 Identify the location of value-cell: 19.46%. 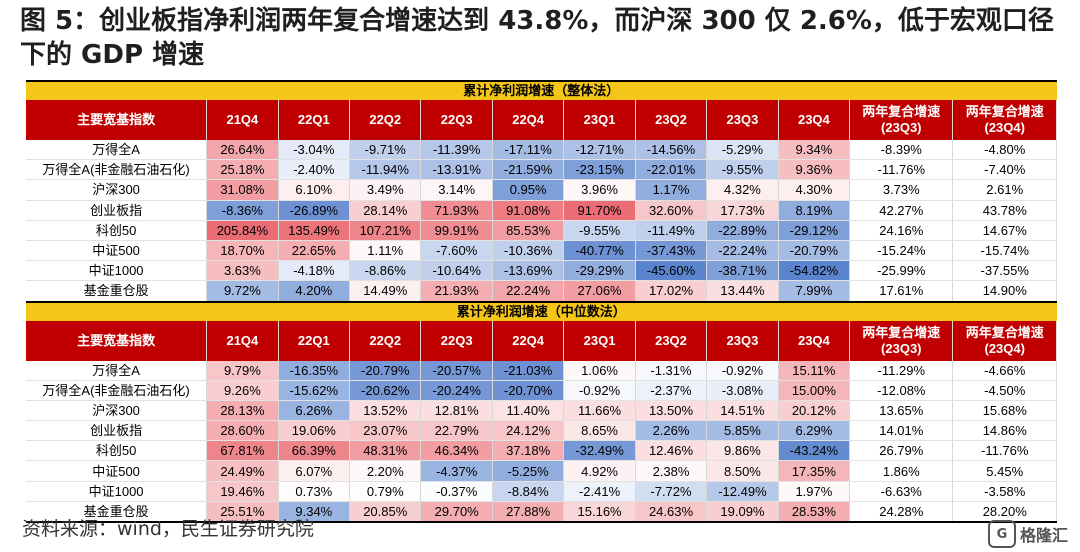
(242, 491).